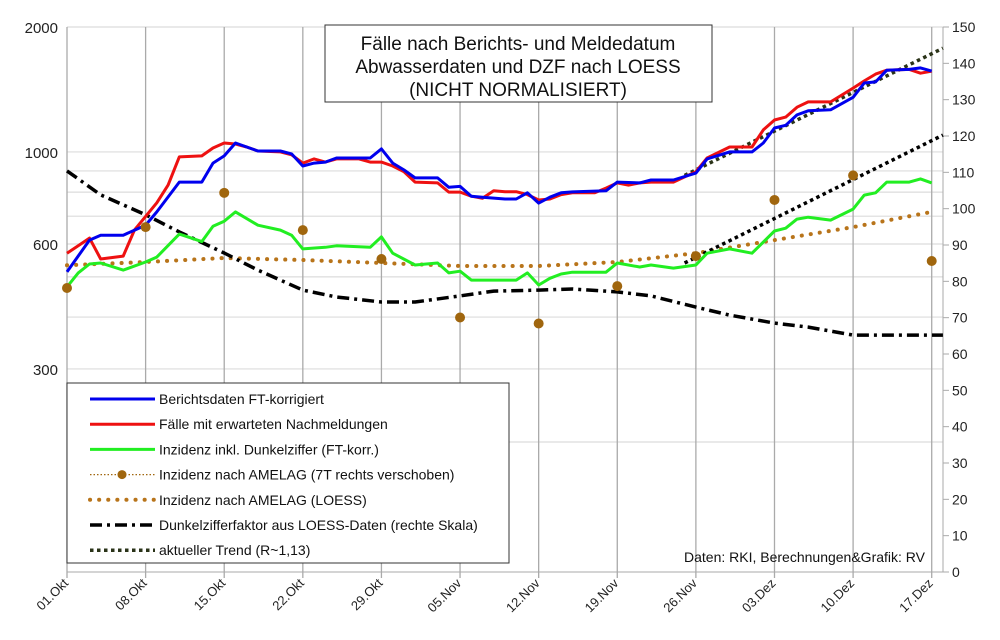 This screenshot has height=640, width=1000. Describe the element at coordinates (964, 27) in the screenshot. I see `right-tick-label: 150` at that location.